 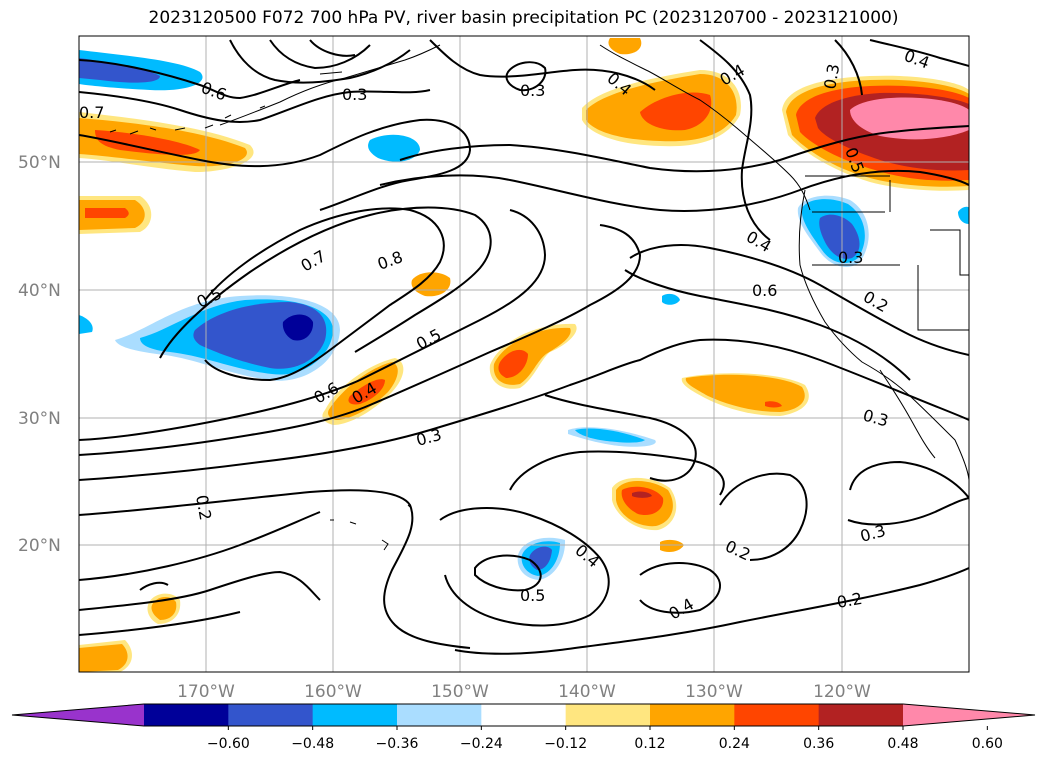 I want to click on contour-label: 0.7, so click(x=91, y=112).